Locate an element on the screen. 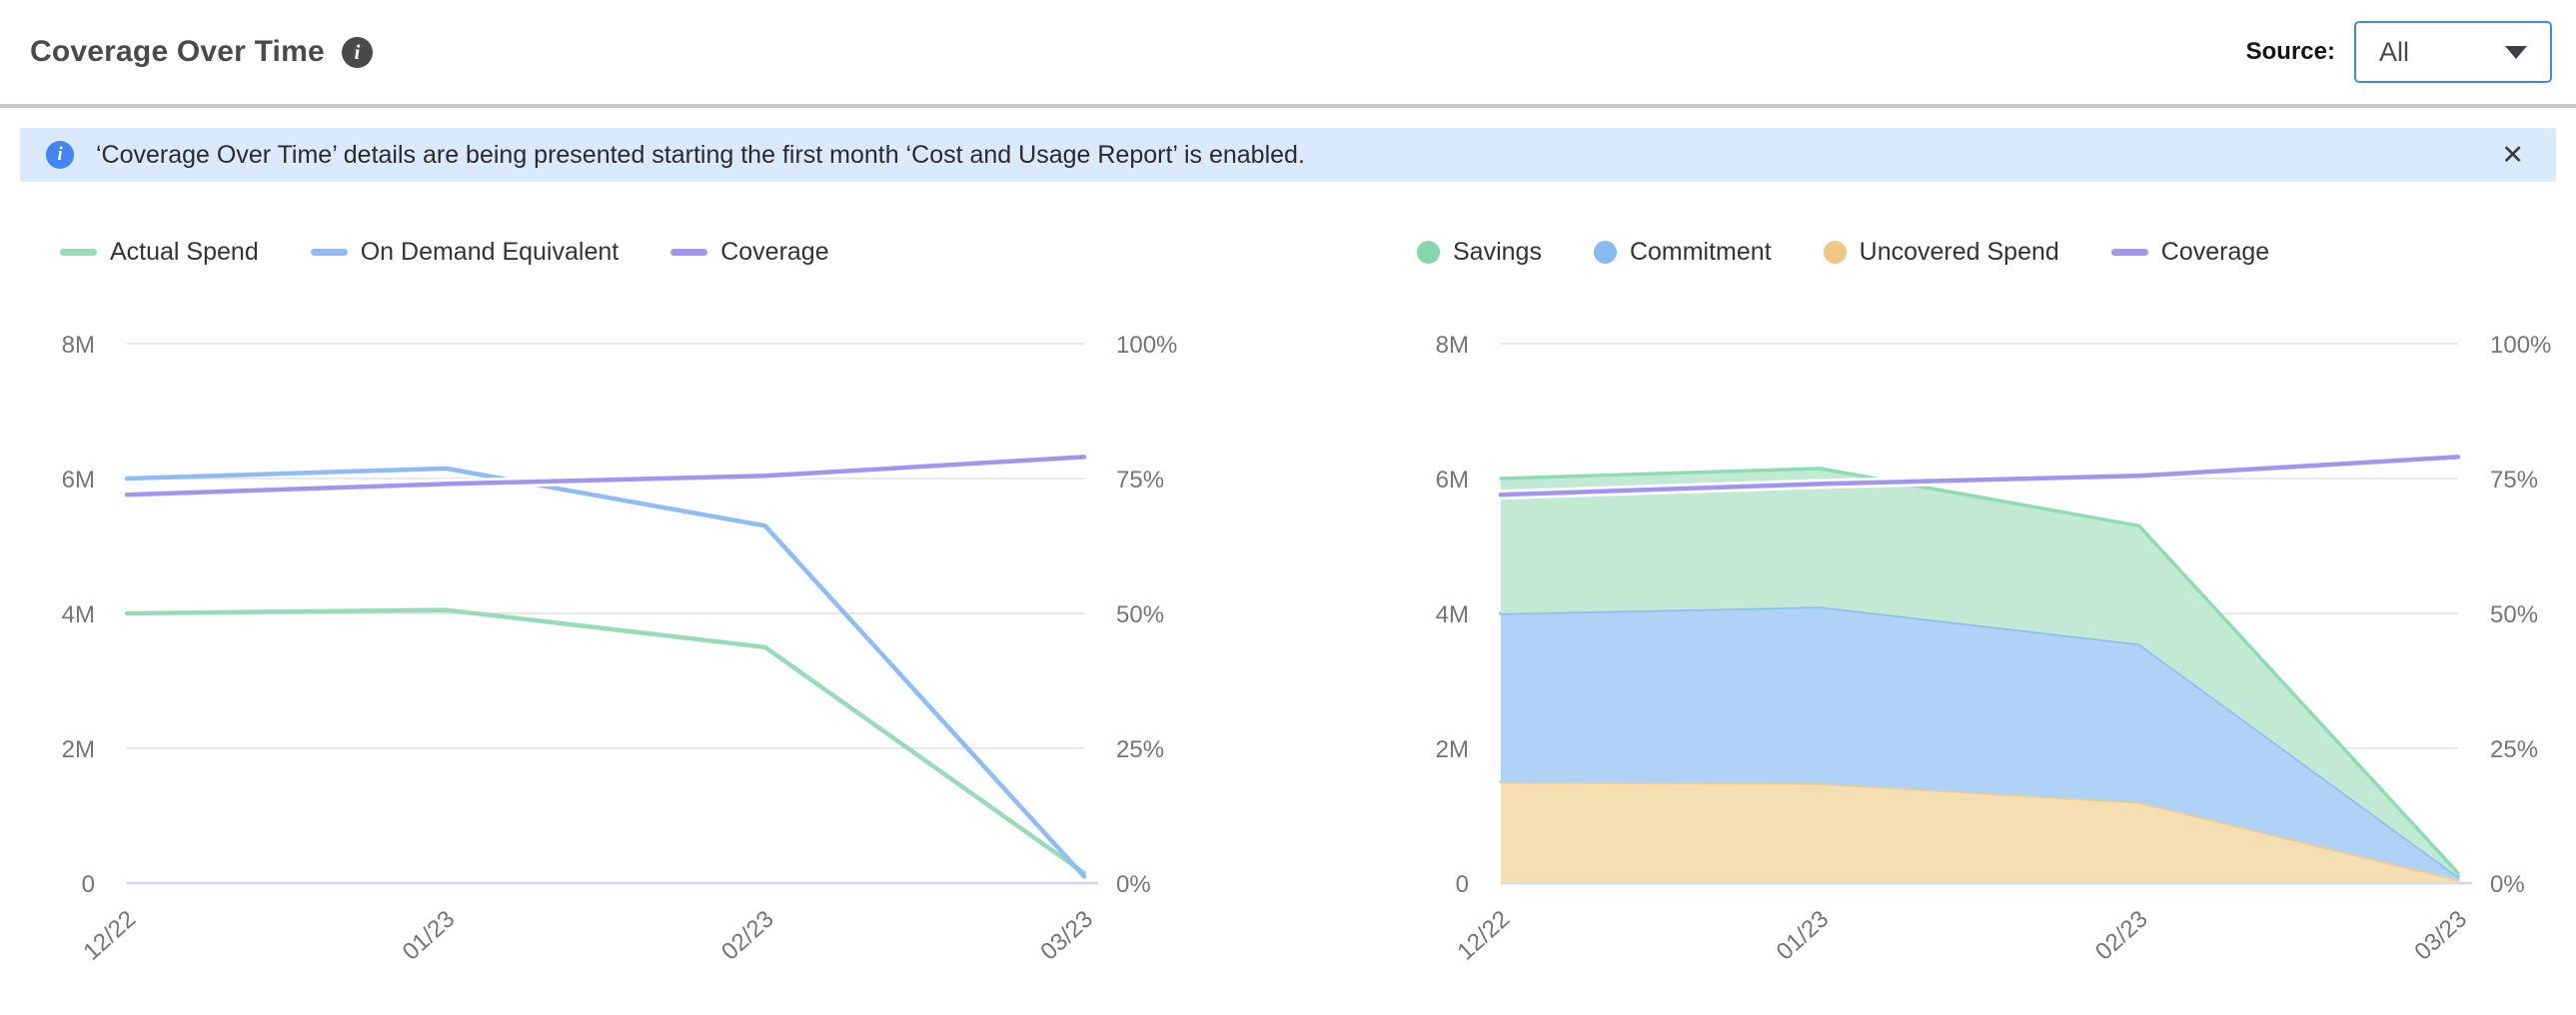  source-group: Source: All is located at coordinates (2399, 52).